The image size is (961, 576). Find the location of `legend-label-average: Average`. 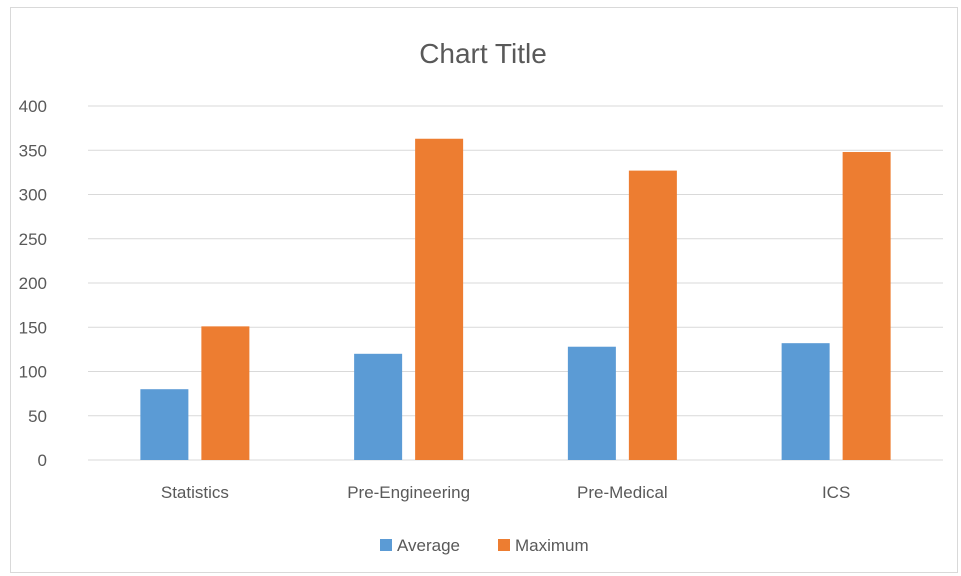

legend-label-average: Average is located at coordinates (428, 545).